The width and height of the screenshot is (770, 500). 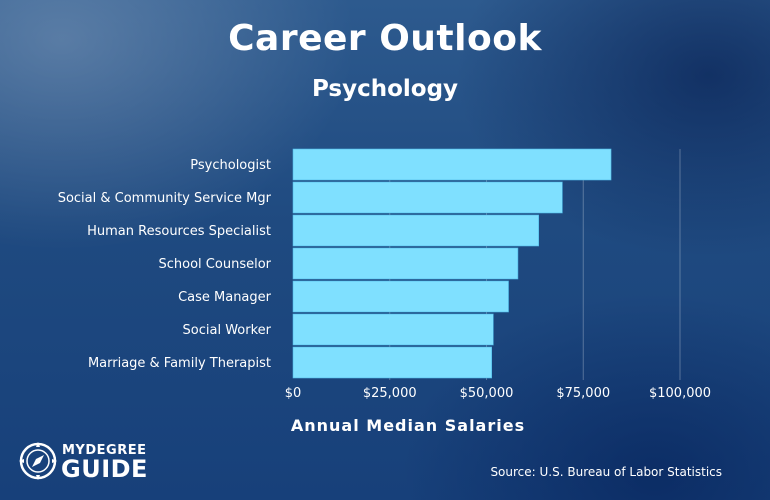 What do you see at coordinates (408, 425) in the screenshot?
I see `x-axis-label: Annual Median Salaries` at bounding box center [408, 425].